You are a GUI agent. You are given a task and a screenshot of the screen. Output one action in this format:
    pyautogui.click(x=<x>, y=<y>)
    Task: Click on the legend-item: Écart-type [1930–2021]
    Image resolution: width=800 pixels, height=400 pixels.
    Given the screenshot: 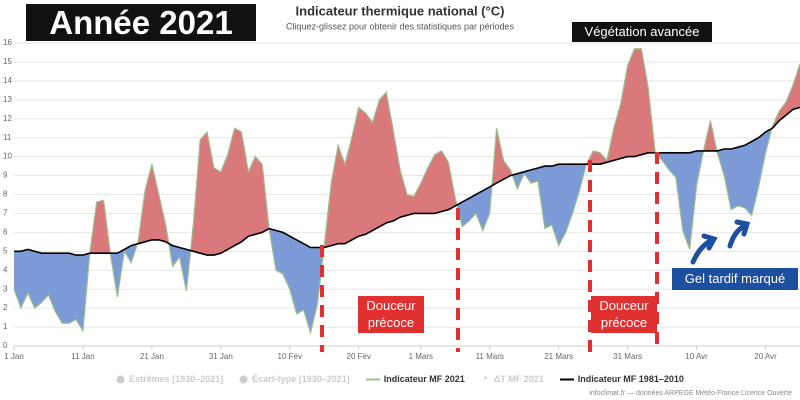 What is the action you would take?
    pyautogui.click(x=294, y=379)
    